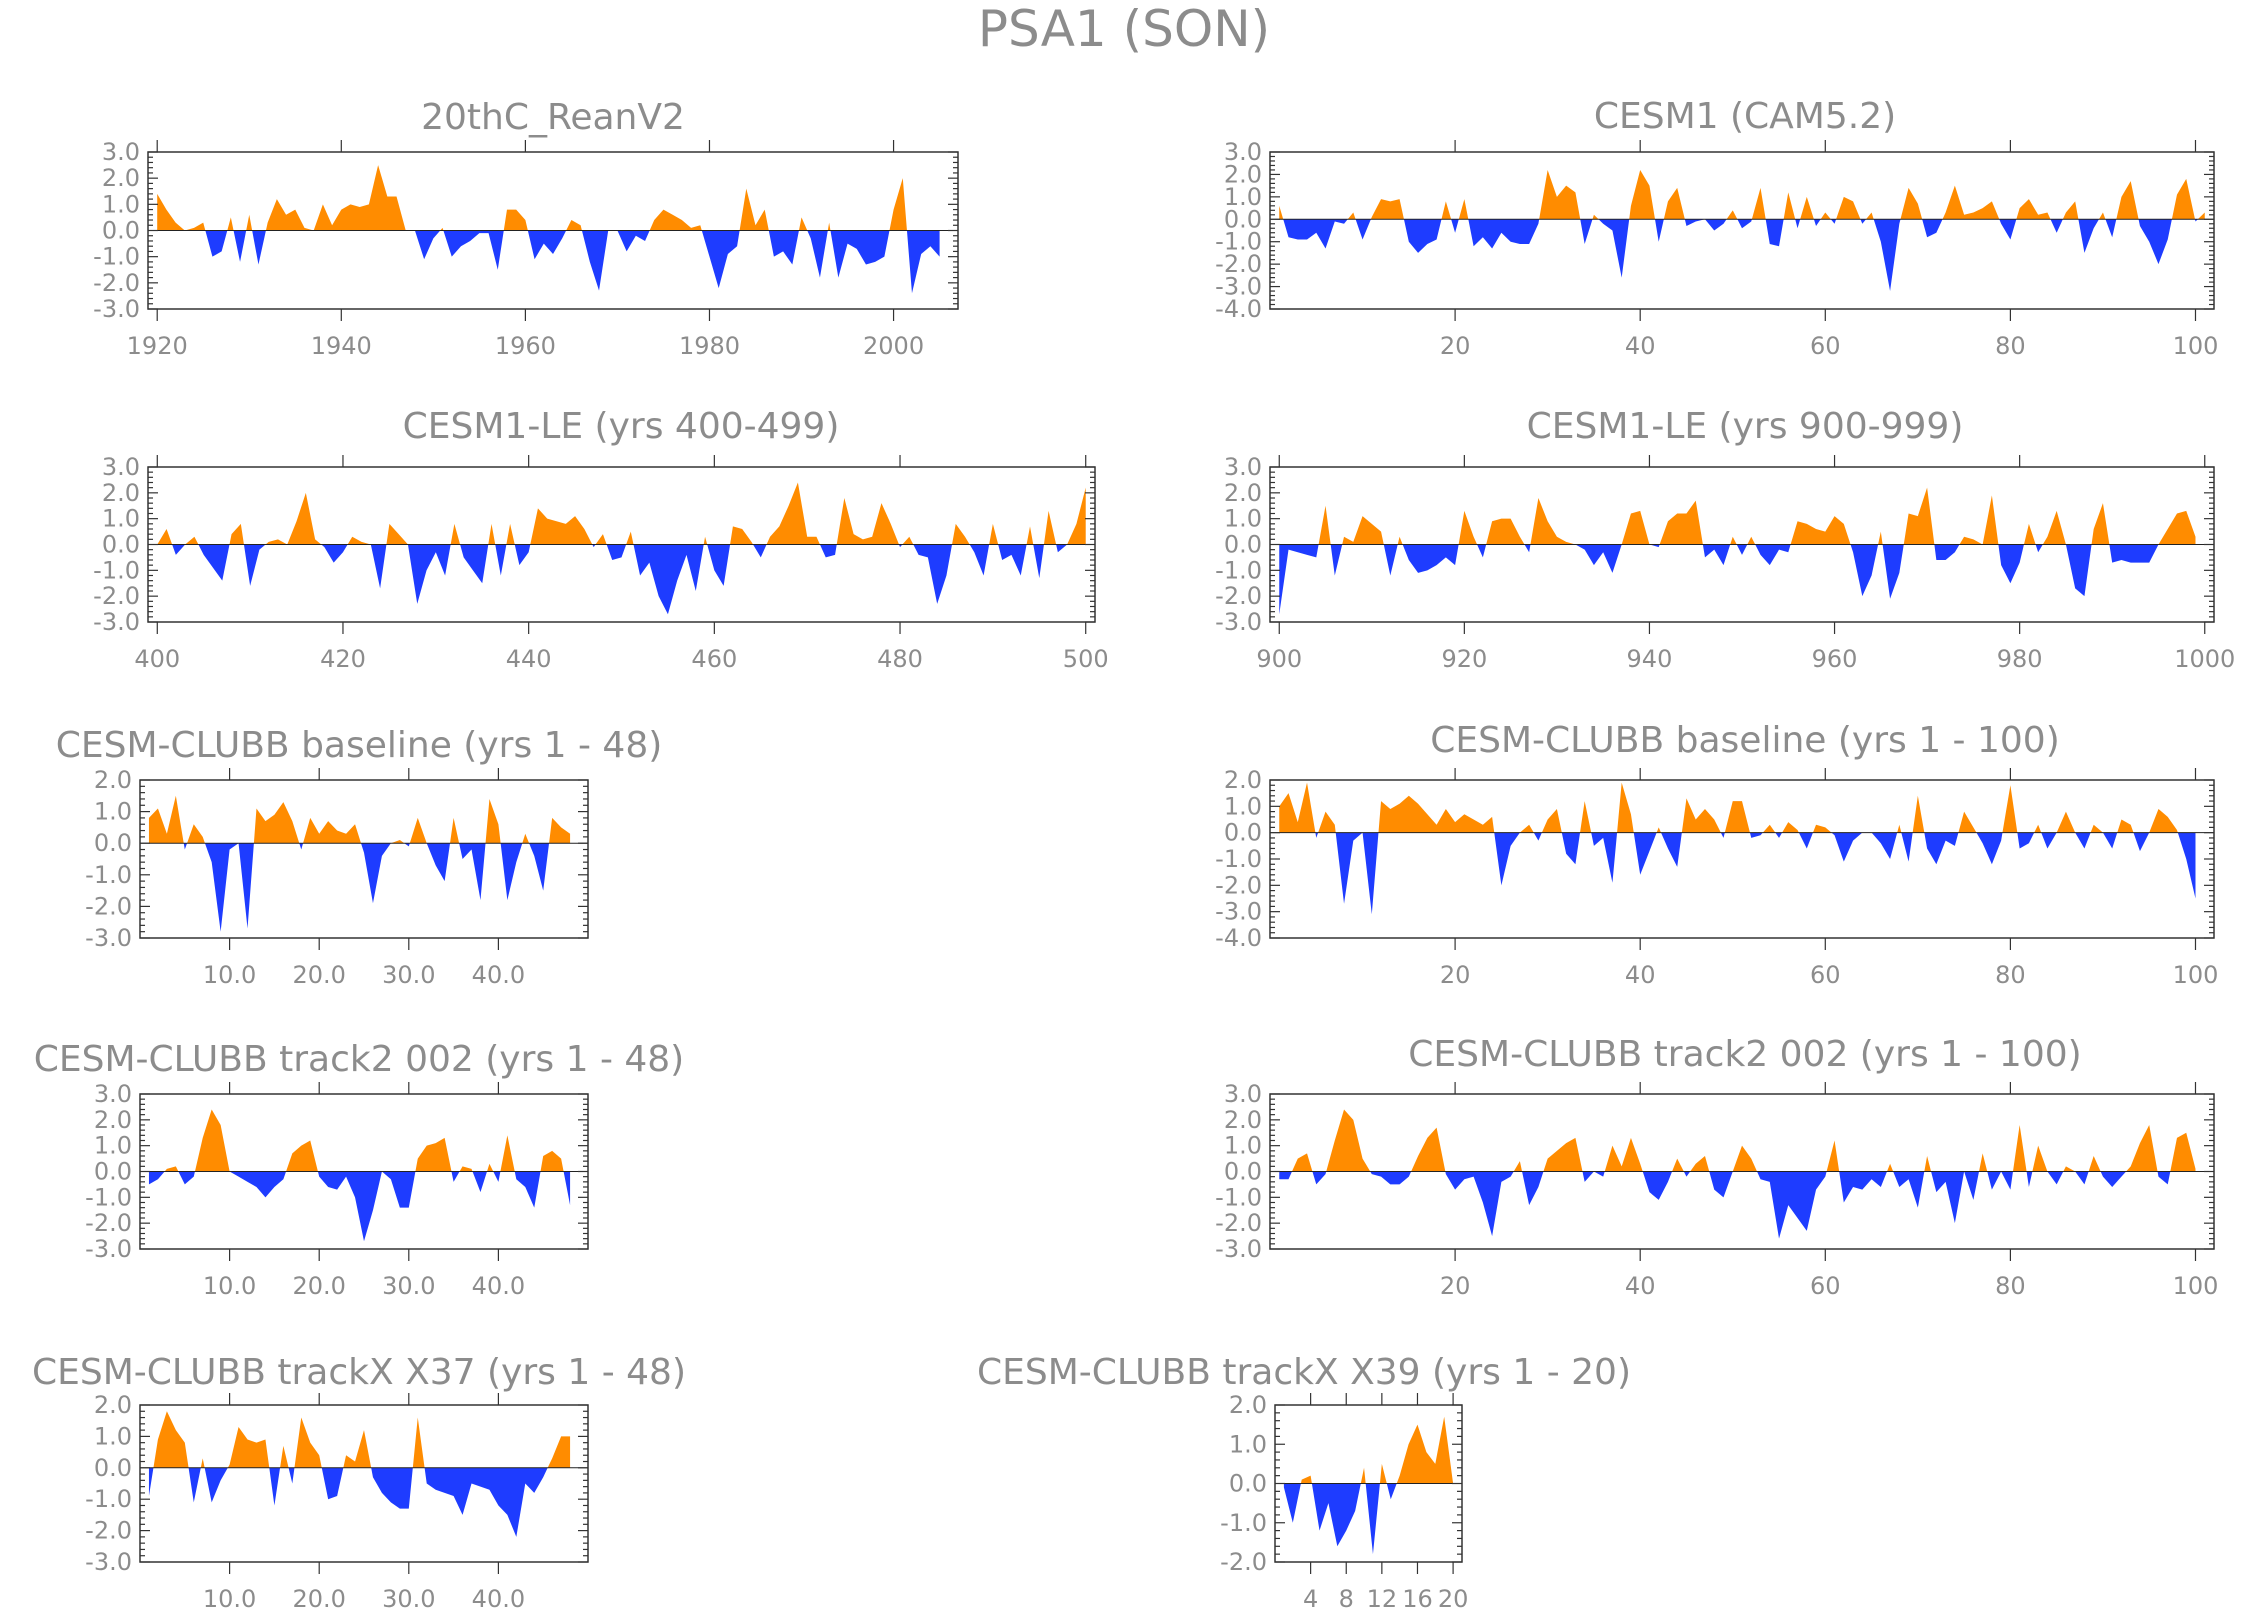 The width and height of the screenshot is (2249, 1612). I want to click on panel-title: CESM1-LE (yrs 900-999), so click(1745, 426).